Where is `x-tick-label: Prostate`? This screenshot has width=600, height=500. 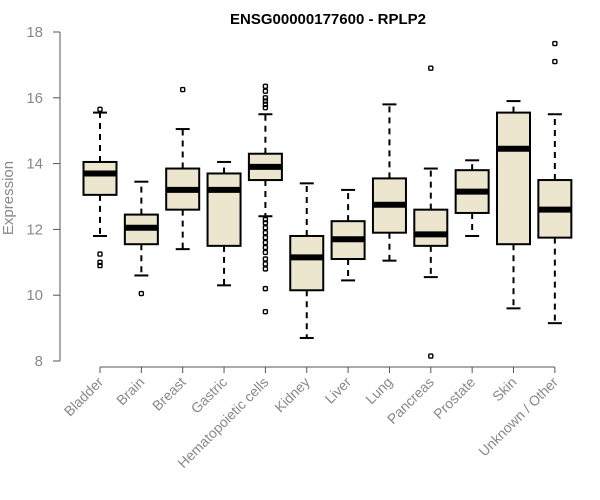 x-tick-label: Prostate is located at coordinates (454, 398).